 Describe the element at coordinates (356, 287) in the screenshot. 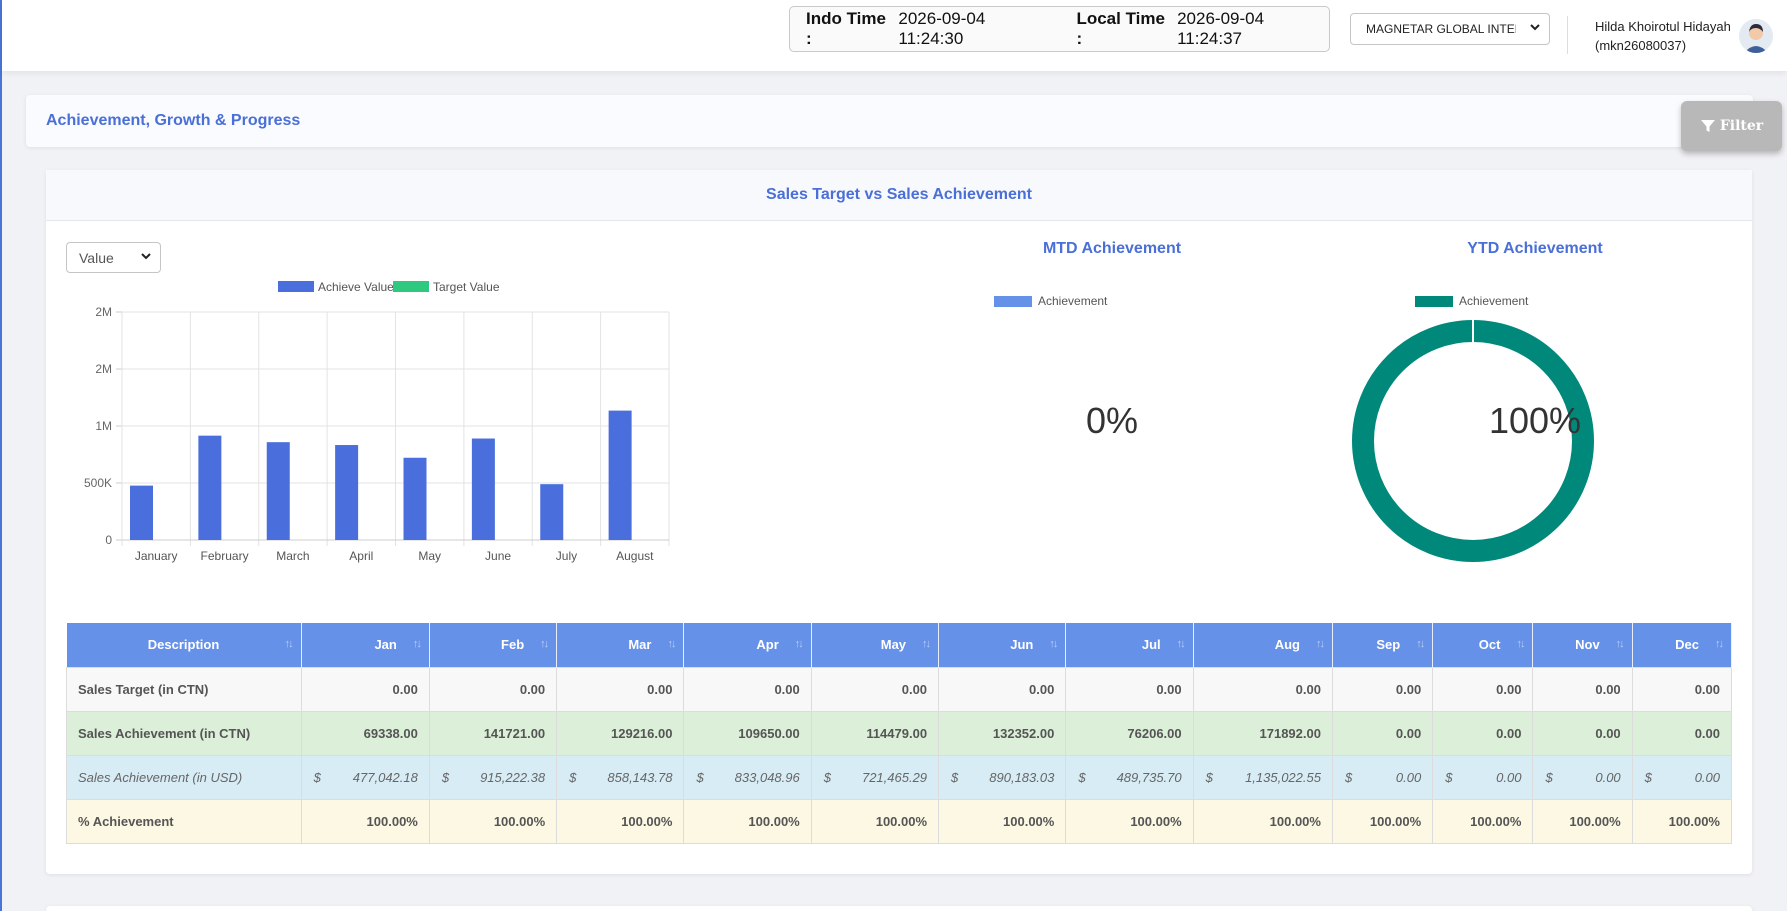

I see `legend-label-0: Achieve Value` at that location.